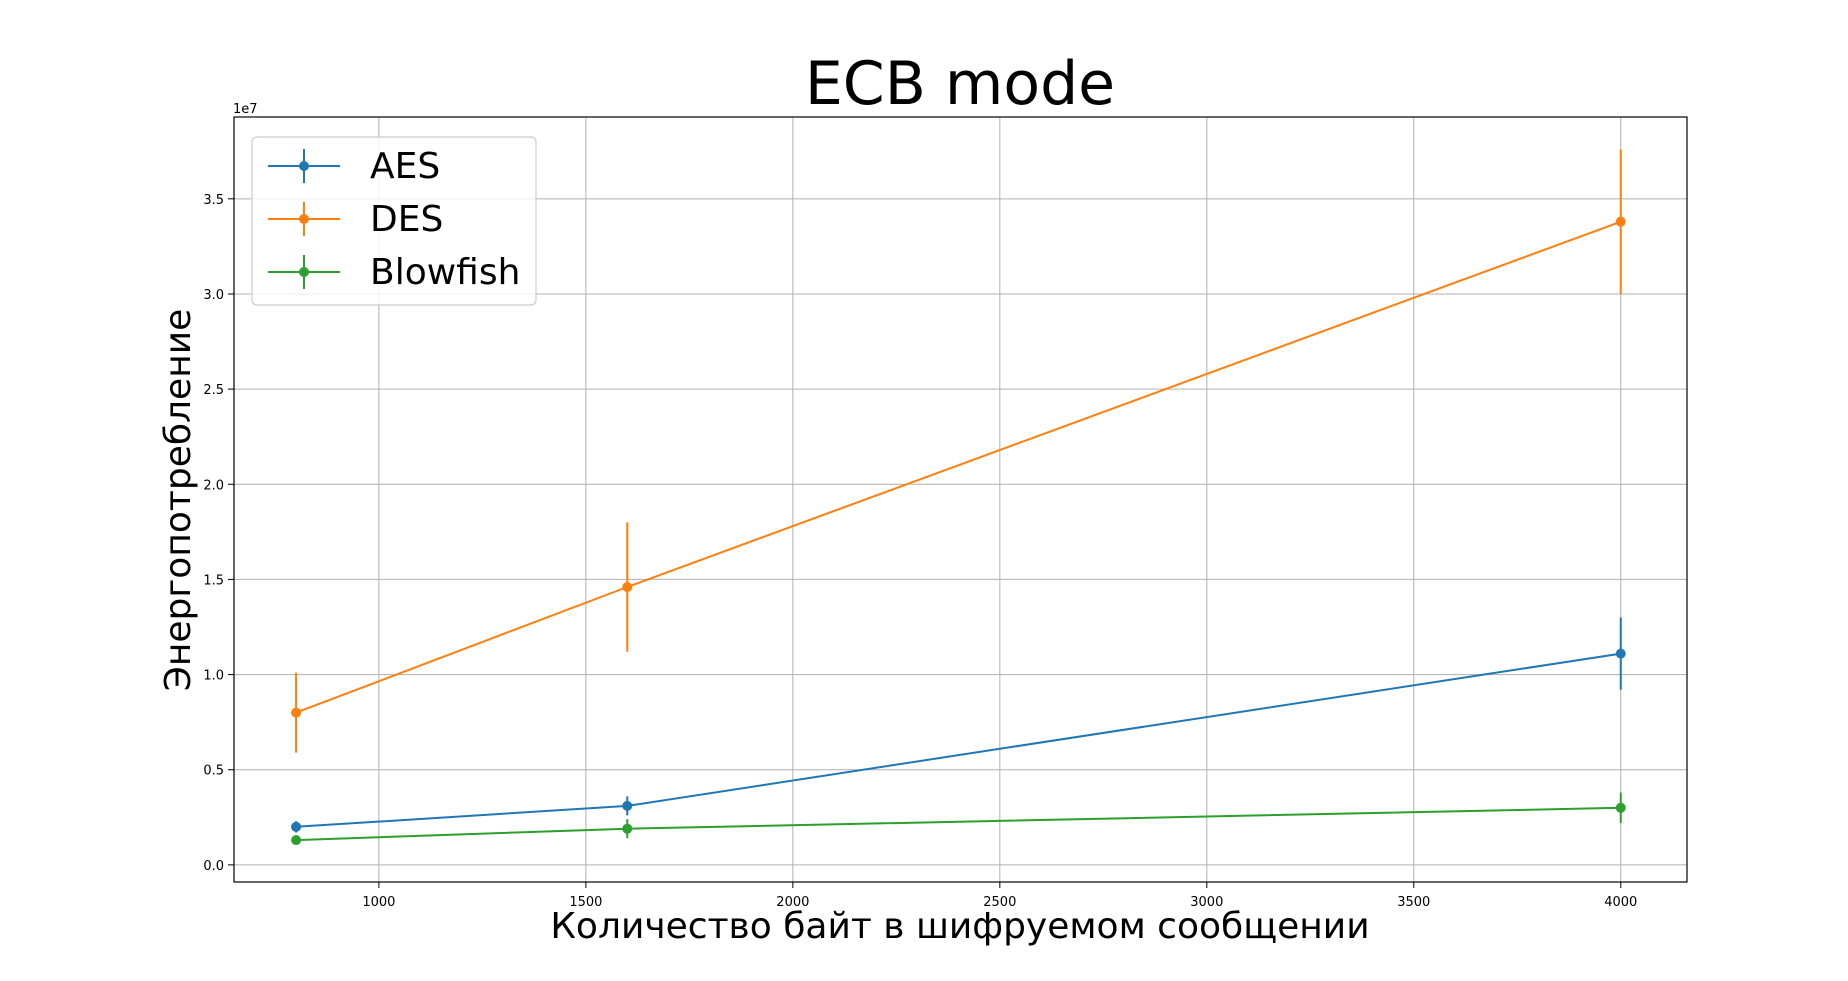 This screenshot has width=1848, height=981. What do you see at coordinates (213, 676) in the screenshot?
I see `y-tick-label: 1.0` at bounding box center [213, 676].